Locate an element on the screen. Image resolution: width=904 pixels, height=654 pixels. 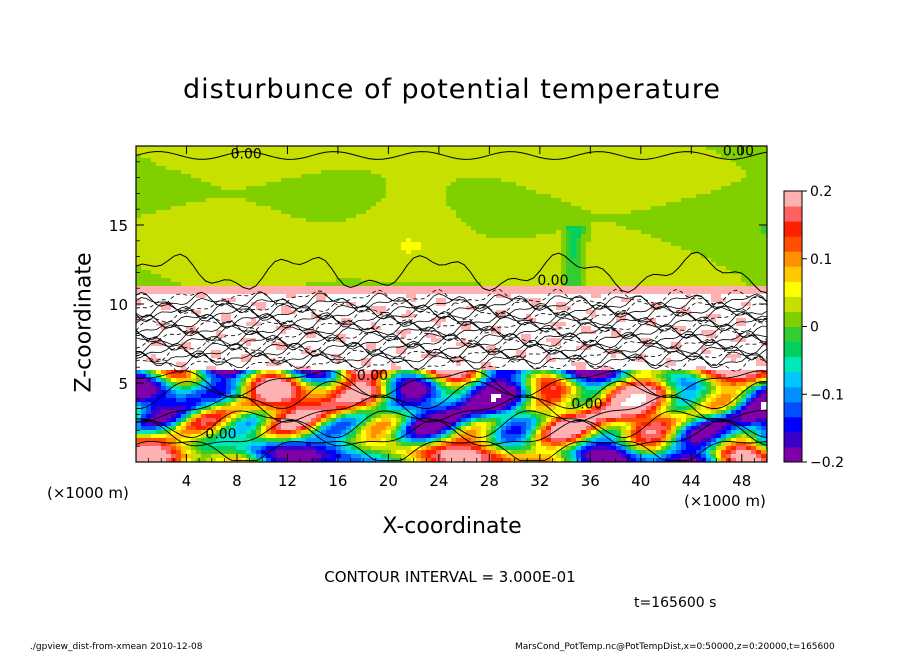
x-tick-label: 44 is located at coordinates (691, 481).